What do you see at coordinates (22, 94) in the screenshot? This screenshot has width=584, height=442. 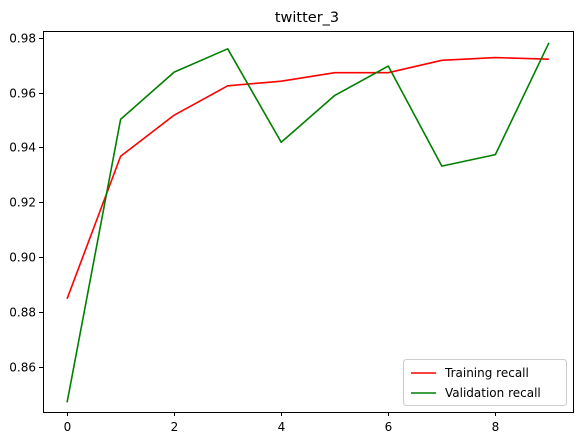 I see `y-tick-label: 0.96` at bounding box center [22, 94].